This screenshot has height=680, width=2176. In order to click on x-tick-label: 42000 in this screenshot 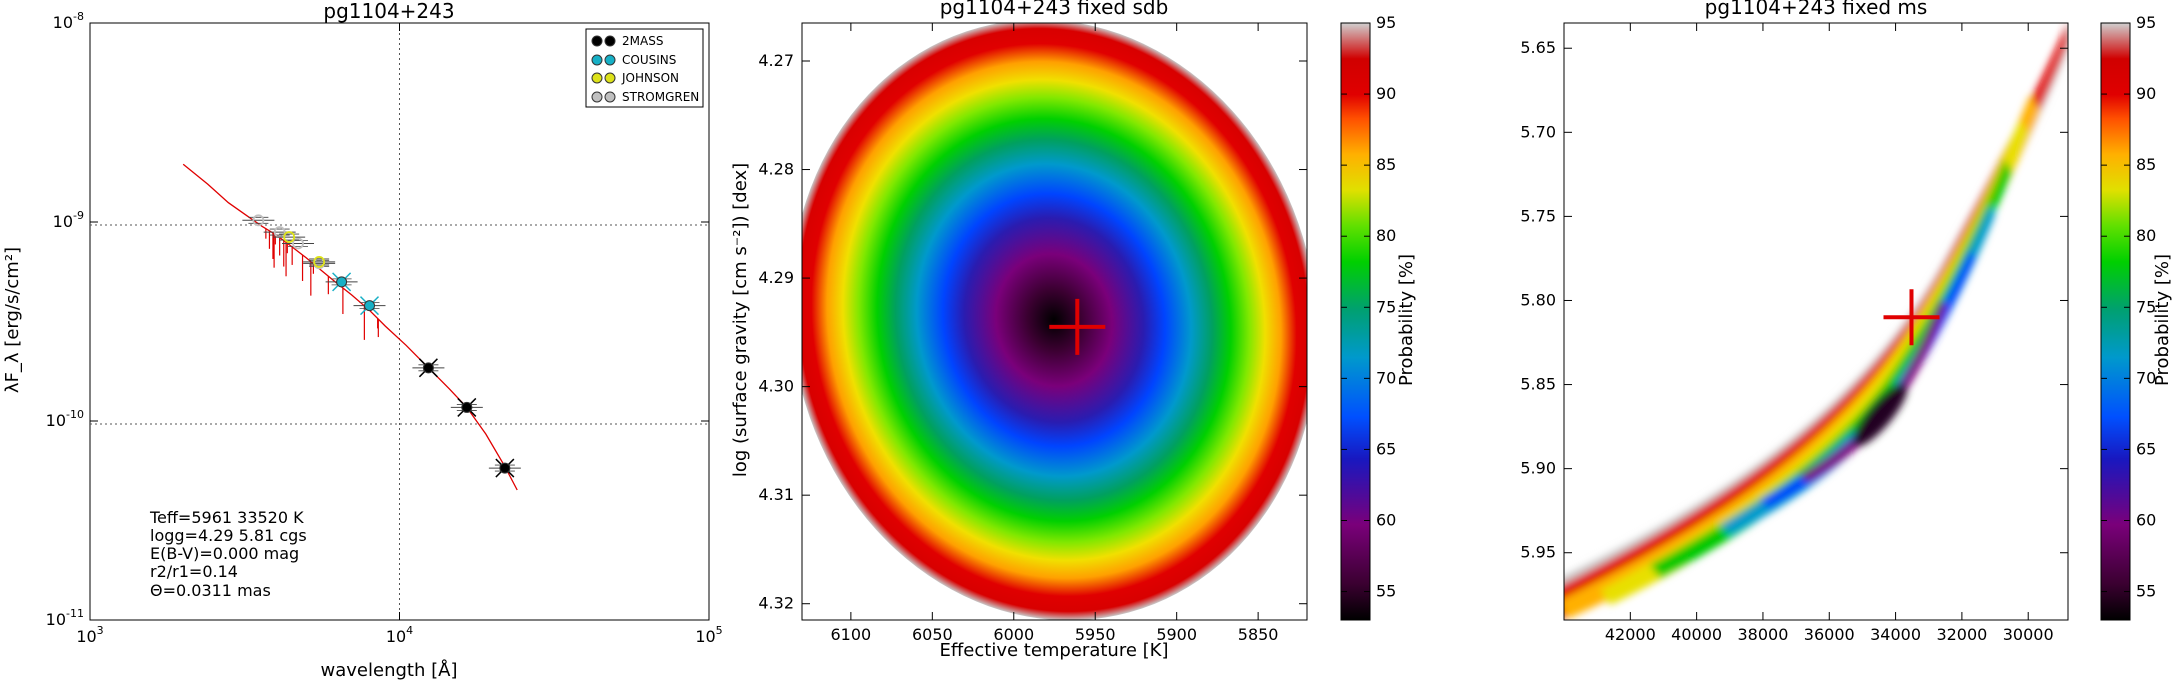, I will do `click(1630, 634)`.